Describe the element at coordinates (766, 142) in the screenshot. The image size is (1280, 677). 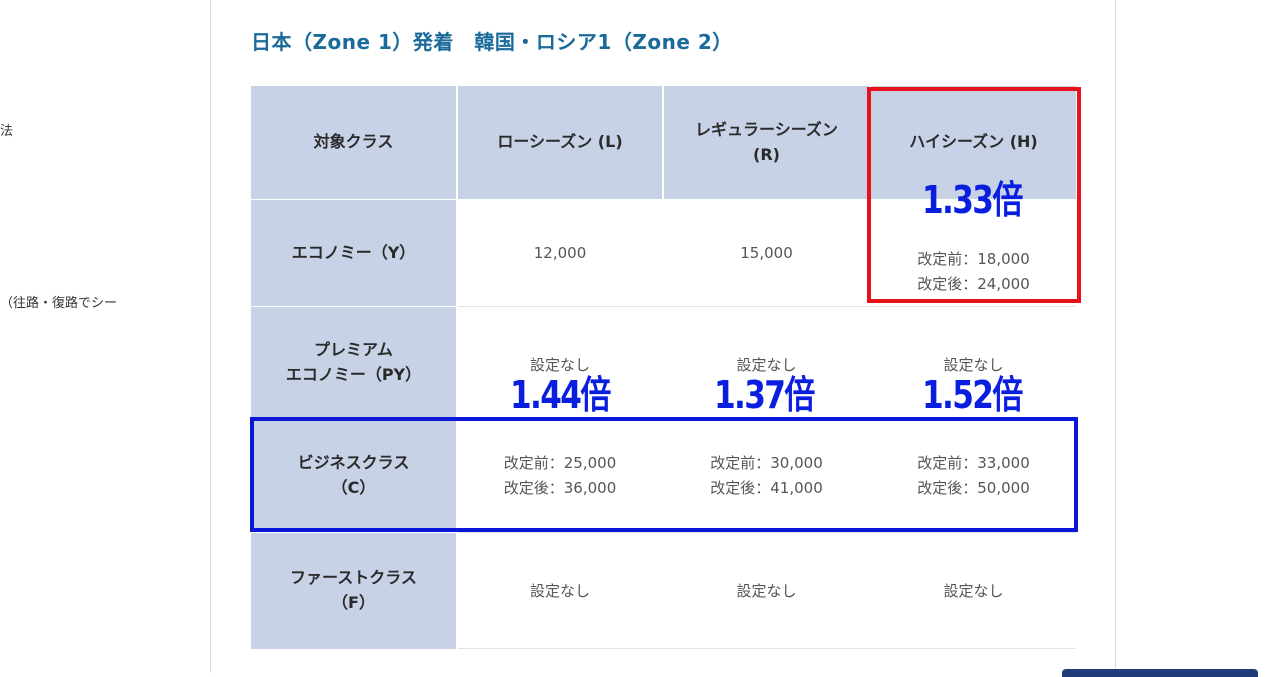
I see `column-header-regular-season: レギュラーシーズン (R)` at that location.